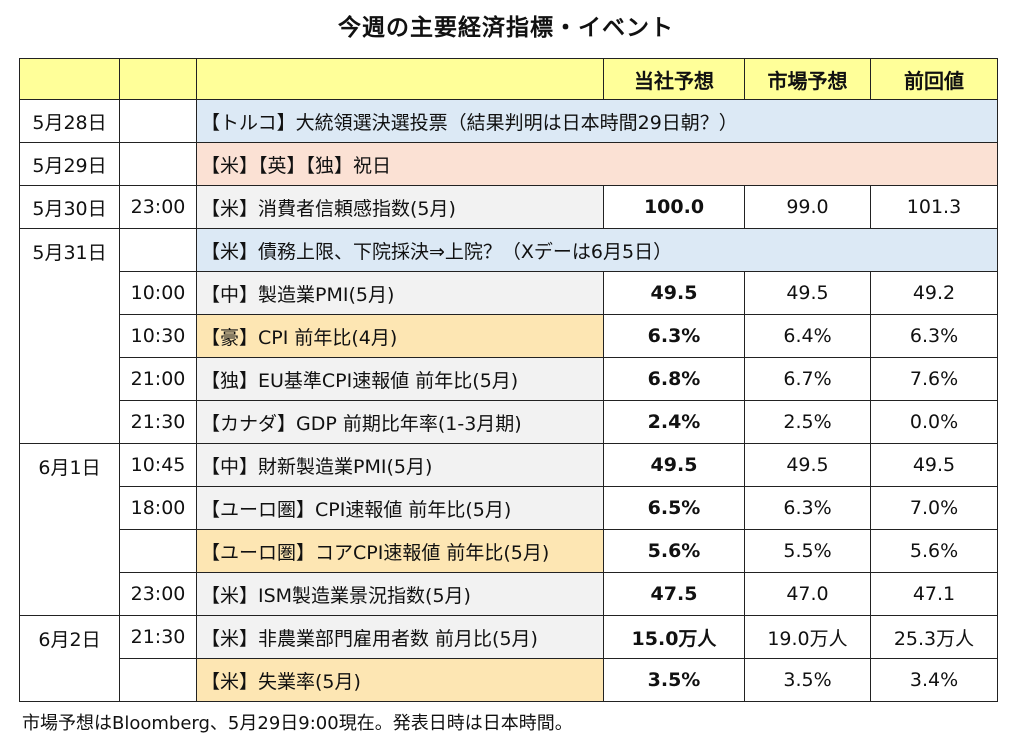 The width and height of the screenshot is (1012, 744). Describe the element at coordinates (400, 79) in the screenshot. I see `header-event-cell` at that location.